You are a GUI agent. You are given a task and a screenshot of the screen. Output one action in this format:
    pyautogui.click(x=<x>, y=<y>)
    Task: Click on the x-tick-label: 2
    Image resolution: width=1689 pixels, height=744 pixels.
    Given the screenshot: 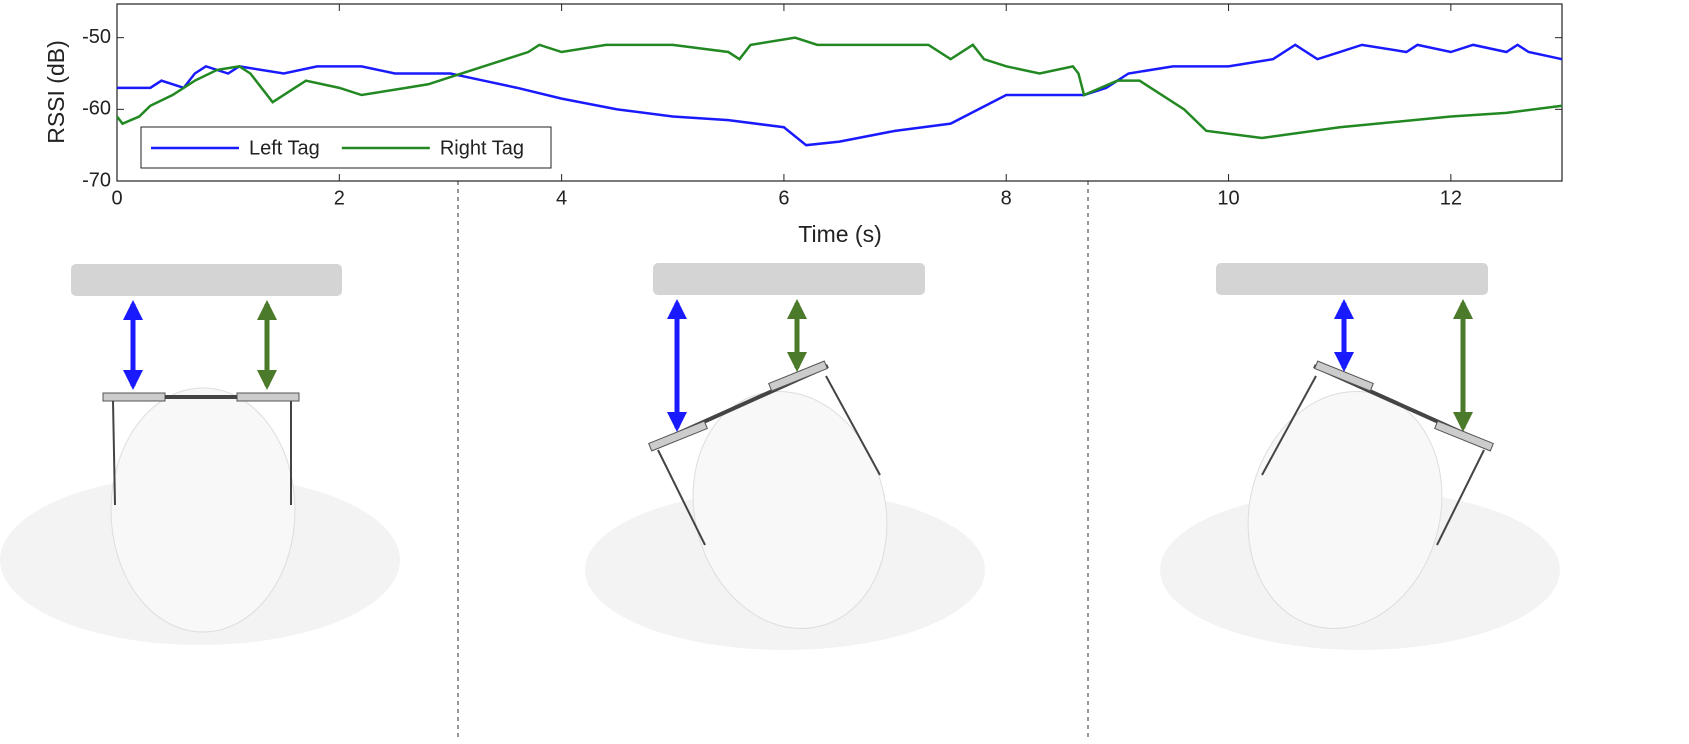 What is the action you would take?
    pyautogui.click(x=339, y=198)
    